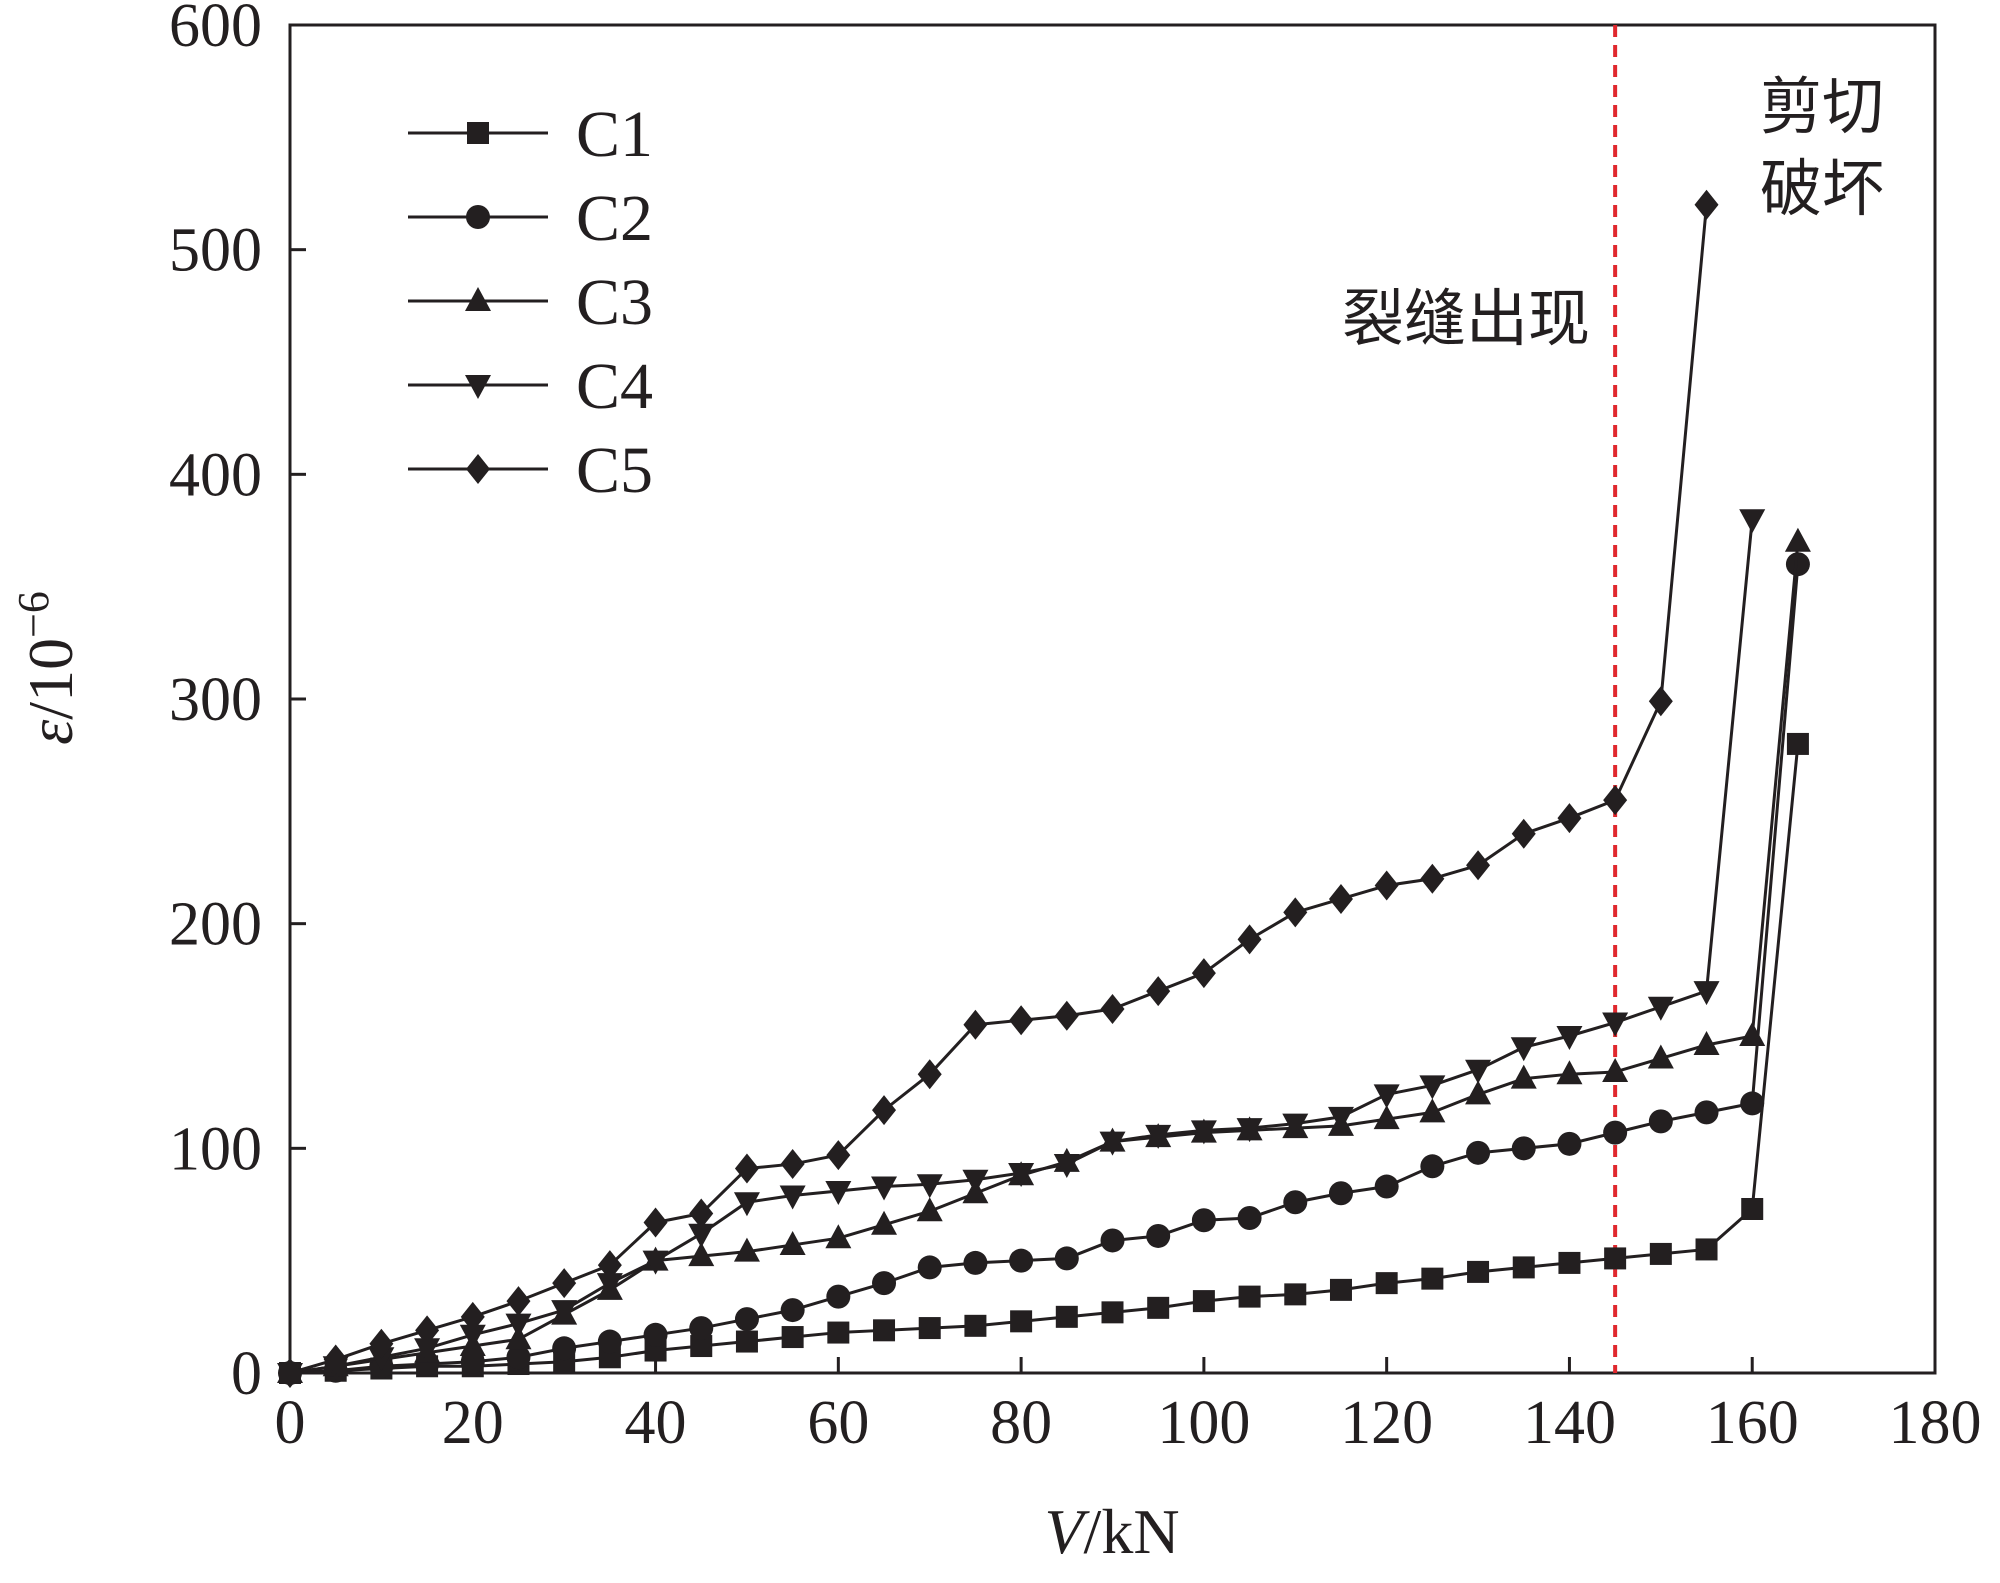 The width and height of the screenshot is (2000, 1583). I want to click on crack-annotation: 裂缝出现, so click(1466, 318).